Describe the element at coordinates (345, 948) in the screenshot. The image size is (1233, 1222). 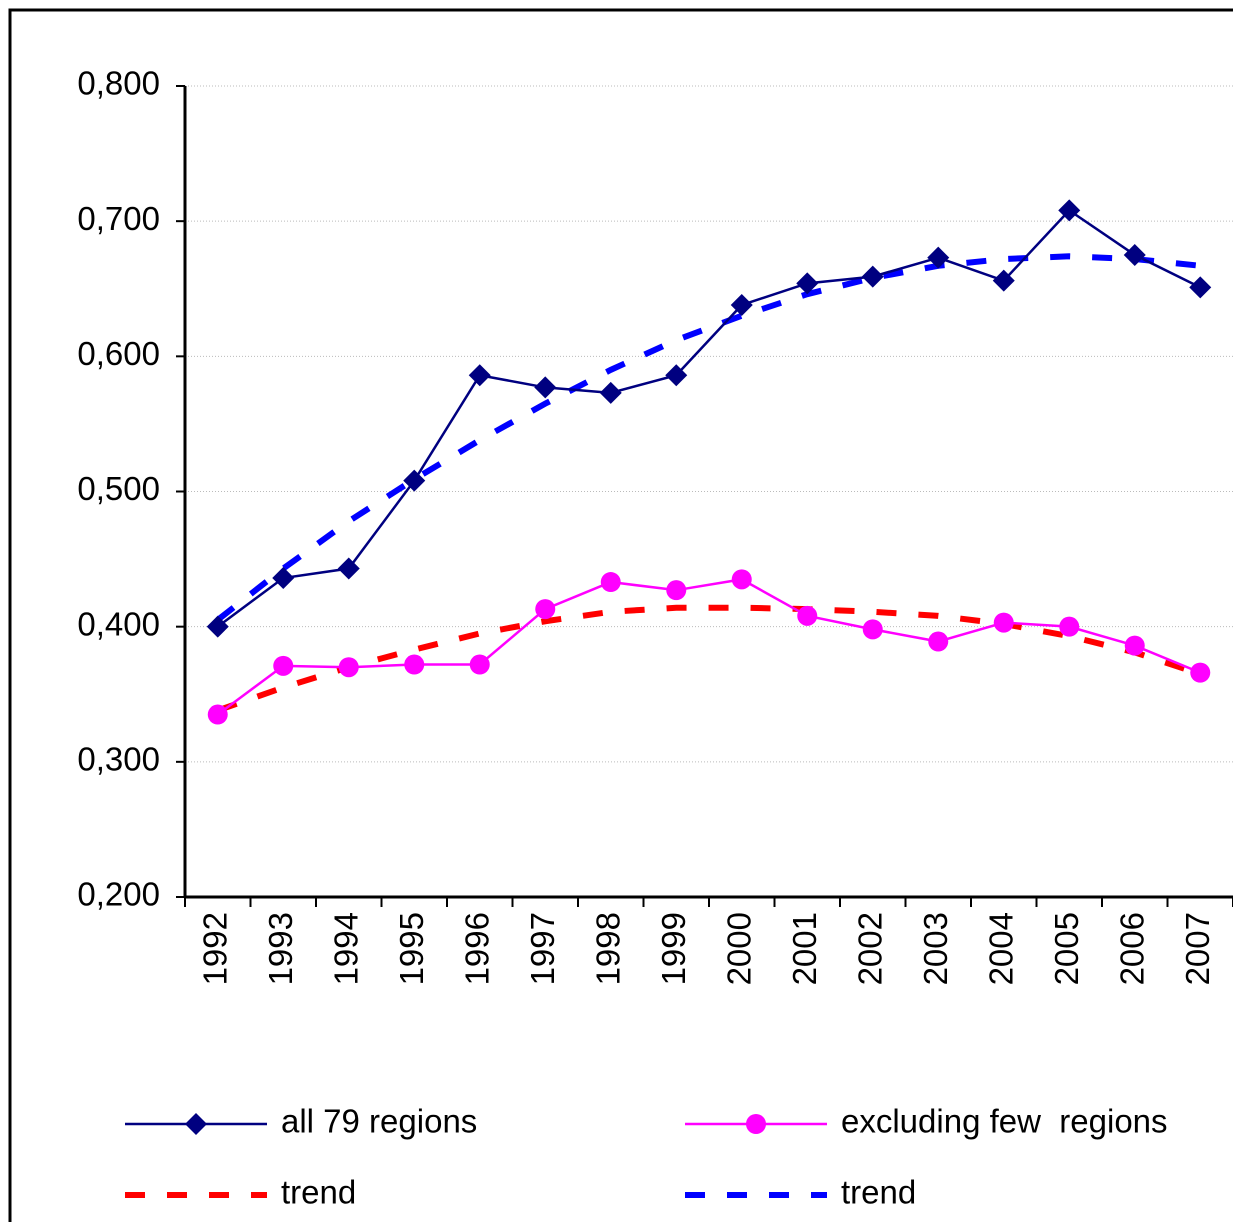
I see `x-tick-label: 1994` at that location.